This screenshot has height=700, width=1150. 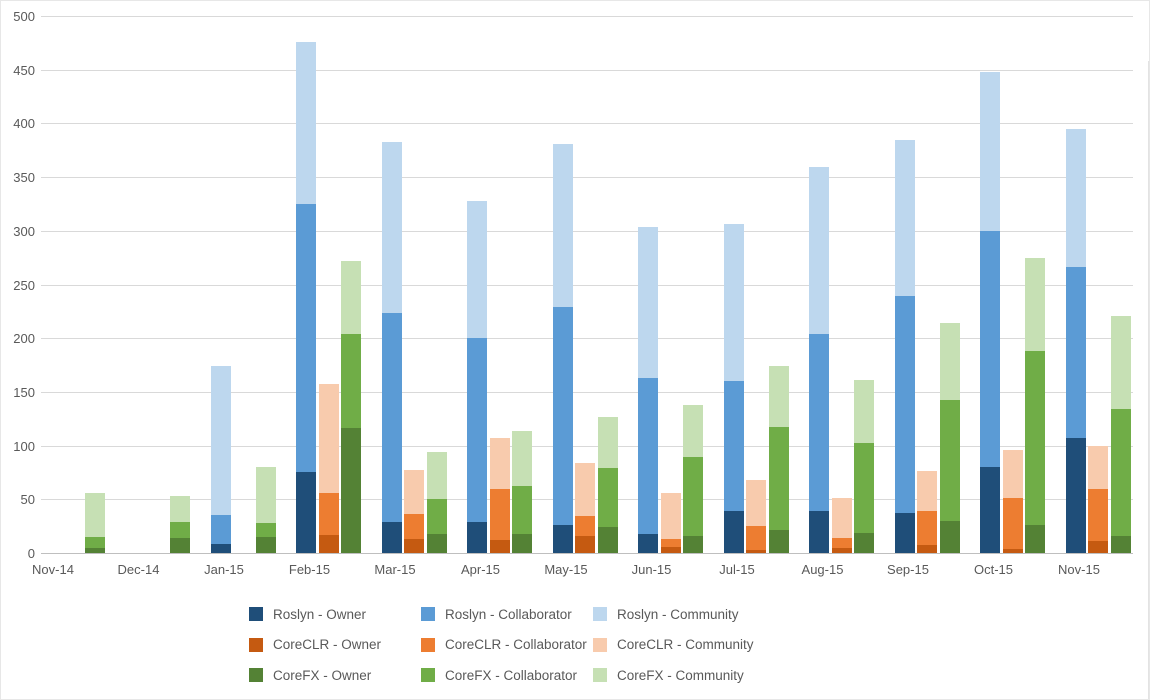 I want to click on legend-label: CoreFX - Collaborator, so click(x=511, y=675).